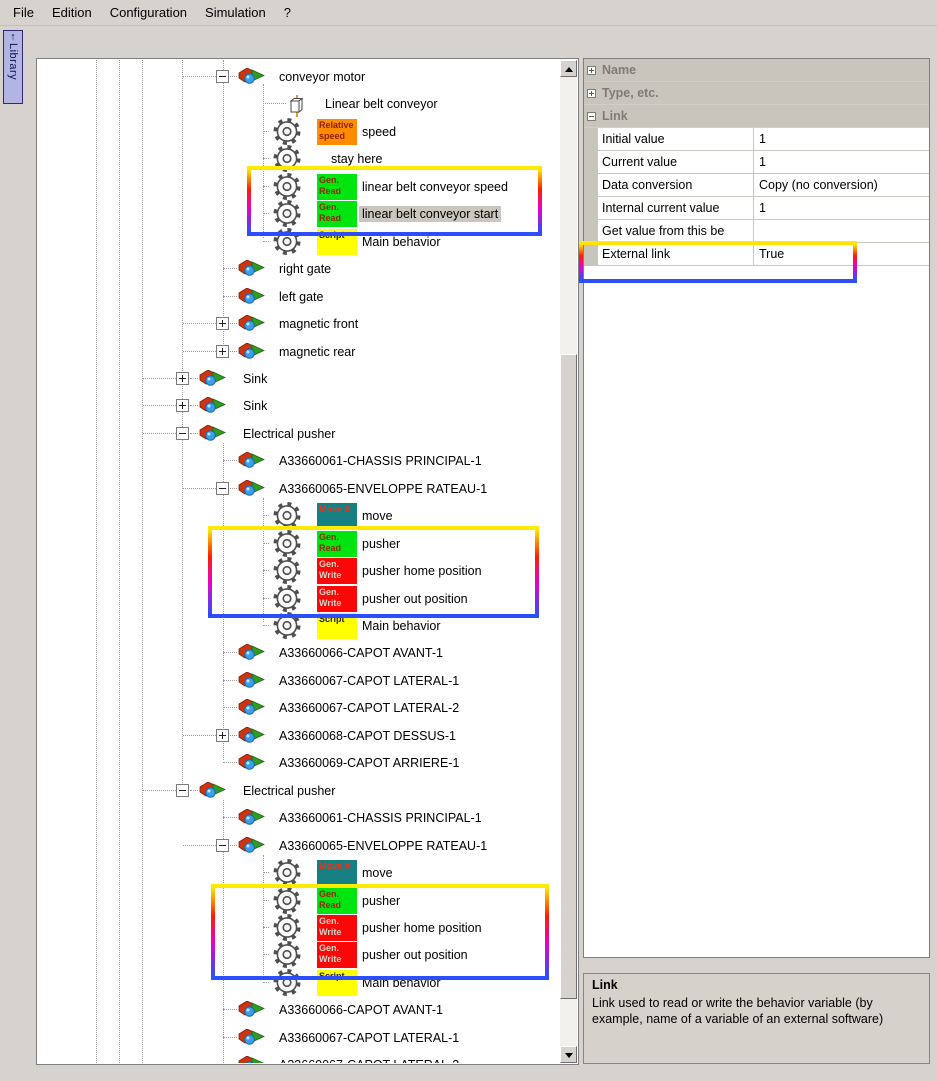 This screenshot has width=937, height=1081. I want to click on tree-scrollbar, so click(568, 561).